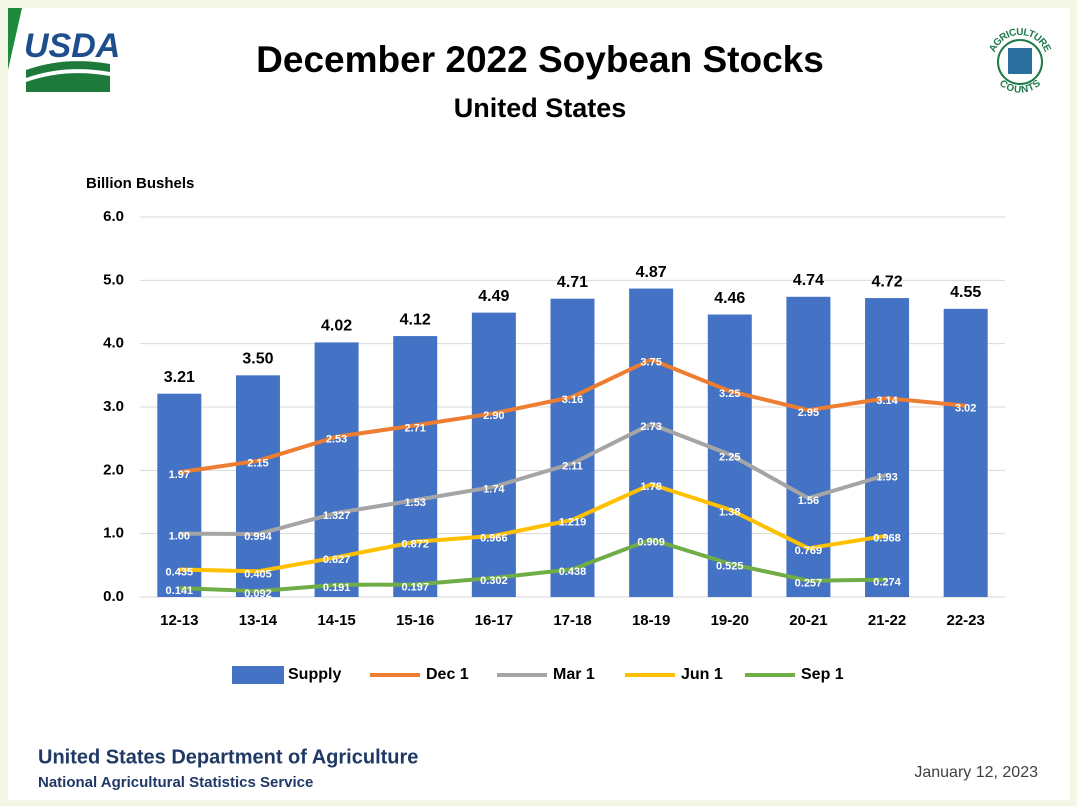  I want to click on line-value-label: 3.02, so click(965, 409).